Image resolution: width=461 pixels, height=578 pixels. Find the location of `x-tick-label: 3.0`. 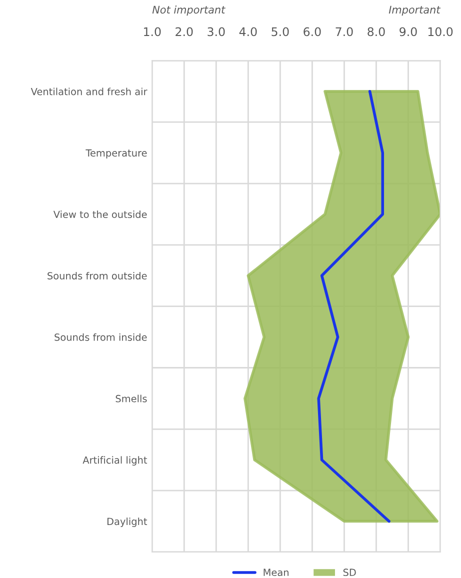

x-tick-label: 3.0 is located at coordinates (216, 31).